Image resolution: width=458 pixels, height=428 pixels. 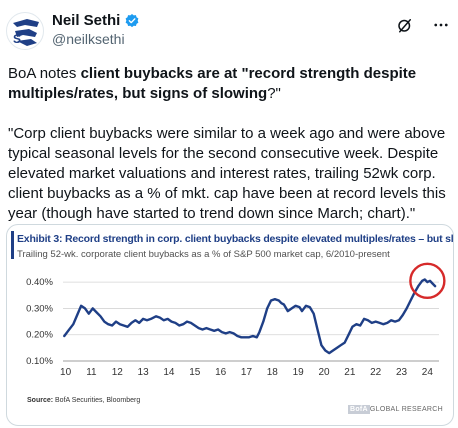 I want to click on y-tick-label: 0.10%, so click(x=39, y=361).